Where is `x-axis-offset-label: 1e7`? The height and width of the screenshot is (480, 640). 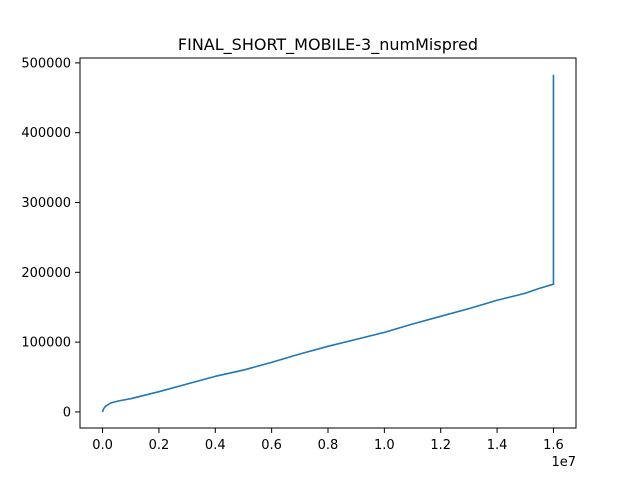 x-axis-offset-label: 1e7 is located at coordinates (563, 462).